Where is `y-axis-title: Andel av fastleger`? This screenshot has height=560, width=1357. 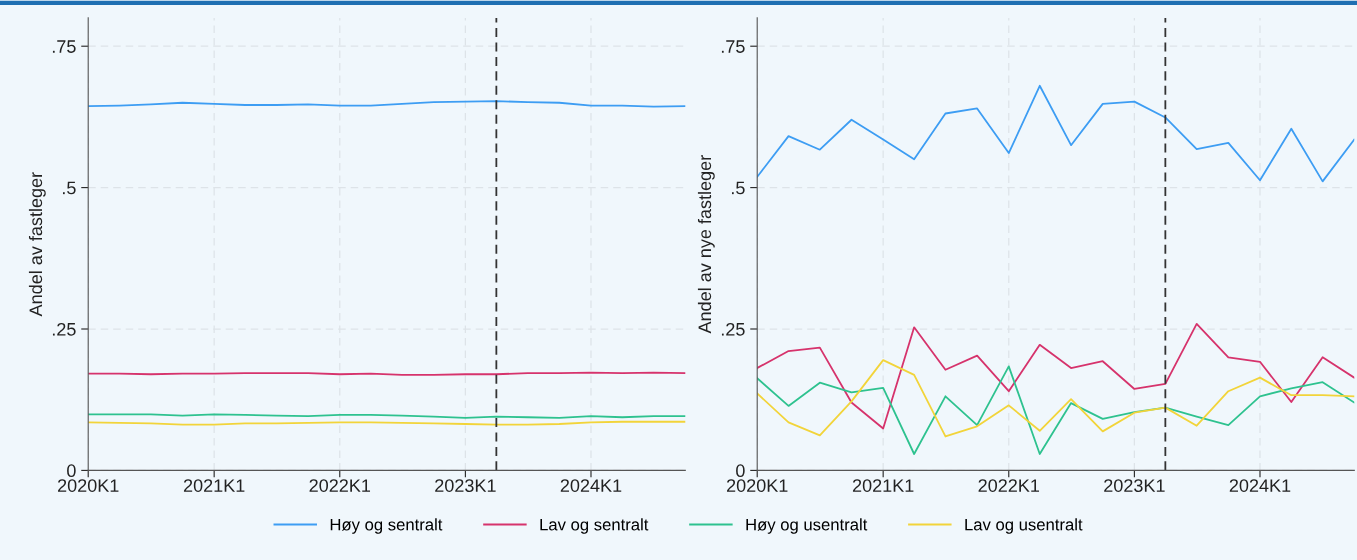
y-axis-title: Andel av fastleger is located at coordinates (37, 244).